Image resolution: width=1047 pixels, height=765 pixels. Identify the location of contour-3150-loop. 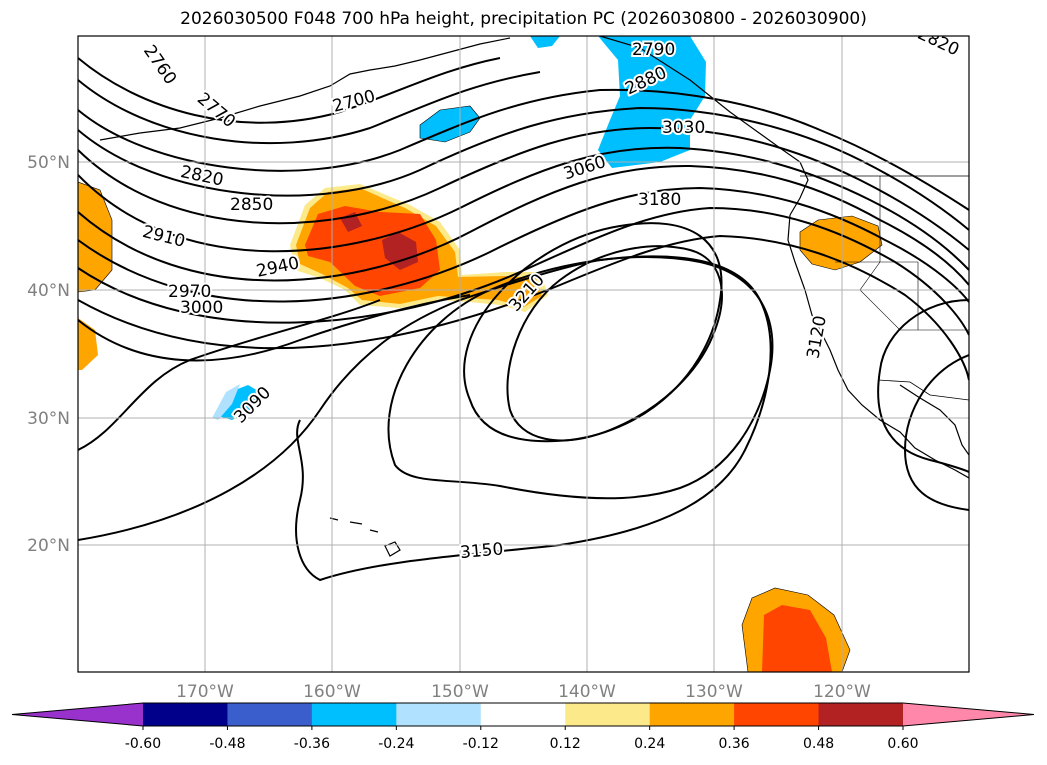
(580, 378).